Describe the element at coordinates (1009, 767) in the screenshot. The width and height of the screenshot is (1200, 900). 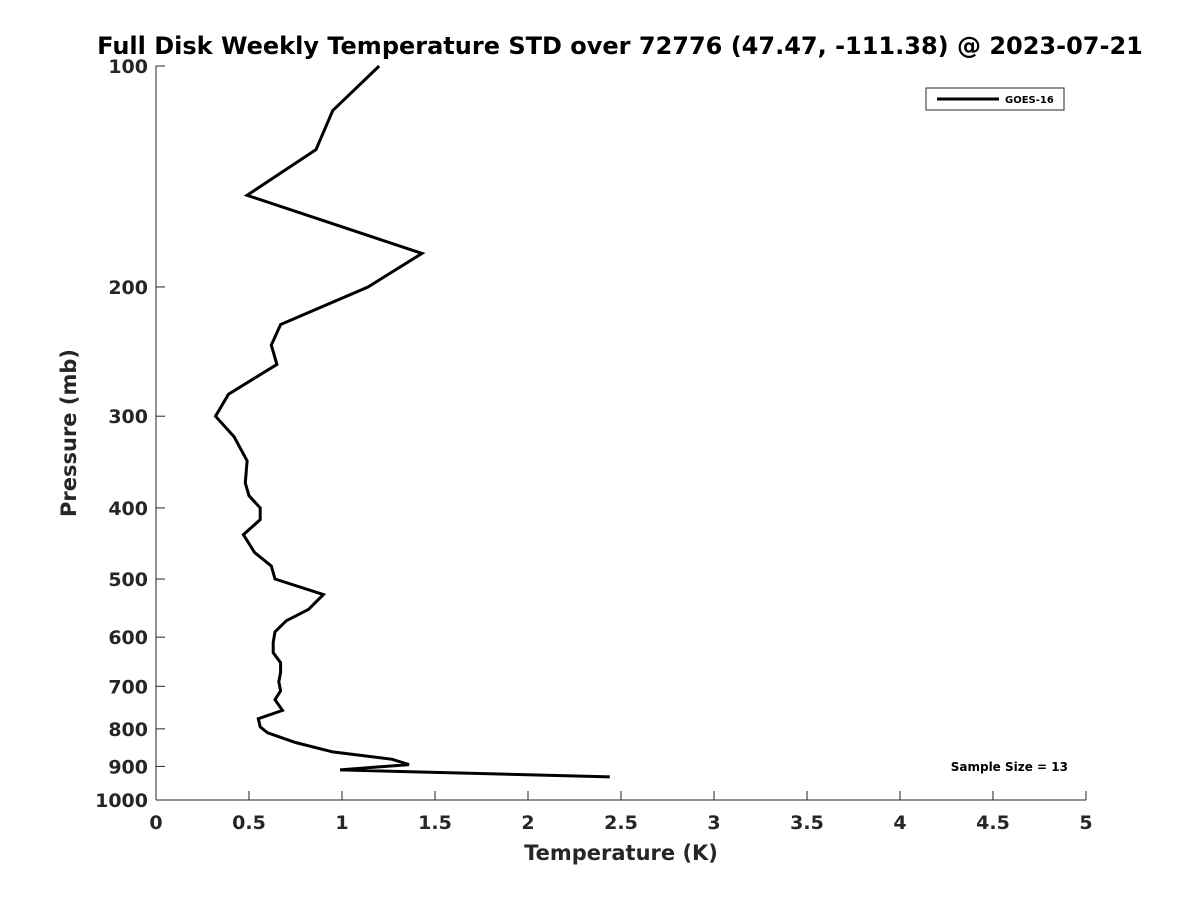
I see `sample-size-annotation: Sample Size = 13` at that location.